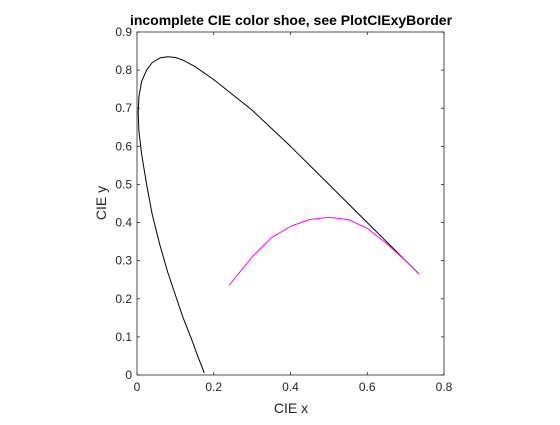  Describe the element at coordinates (101, 203) in the screenshot. I see `y-axis-label: CIE y` at that location.